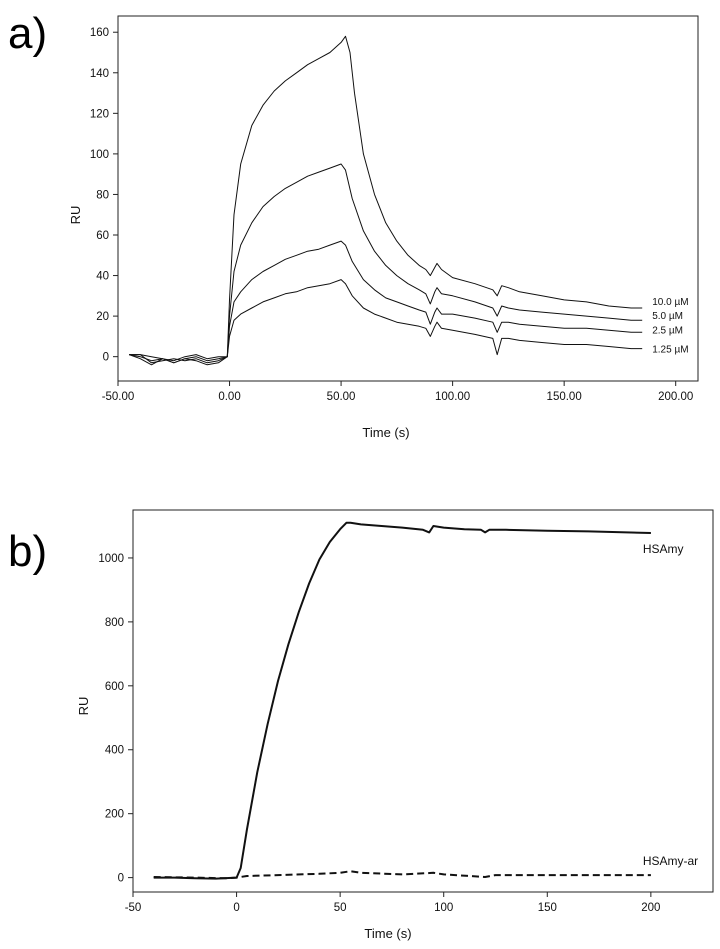 This screenshot has height=949, width=720. What do you see at coordinates (118, 397) in the screenshot?
I see `x-tick-label: -50.00` at bounding box center [118, 397].